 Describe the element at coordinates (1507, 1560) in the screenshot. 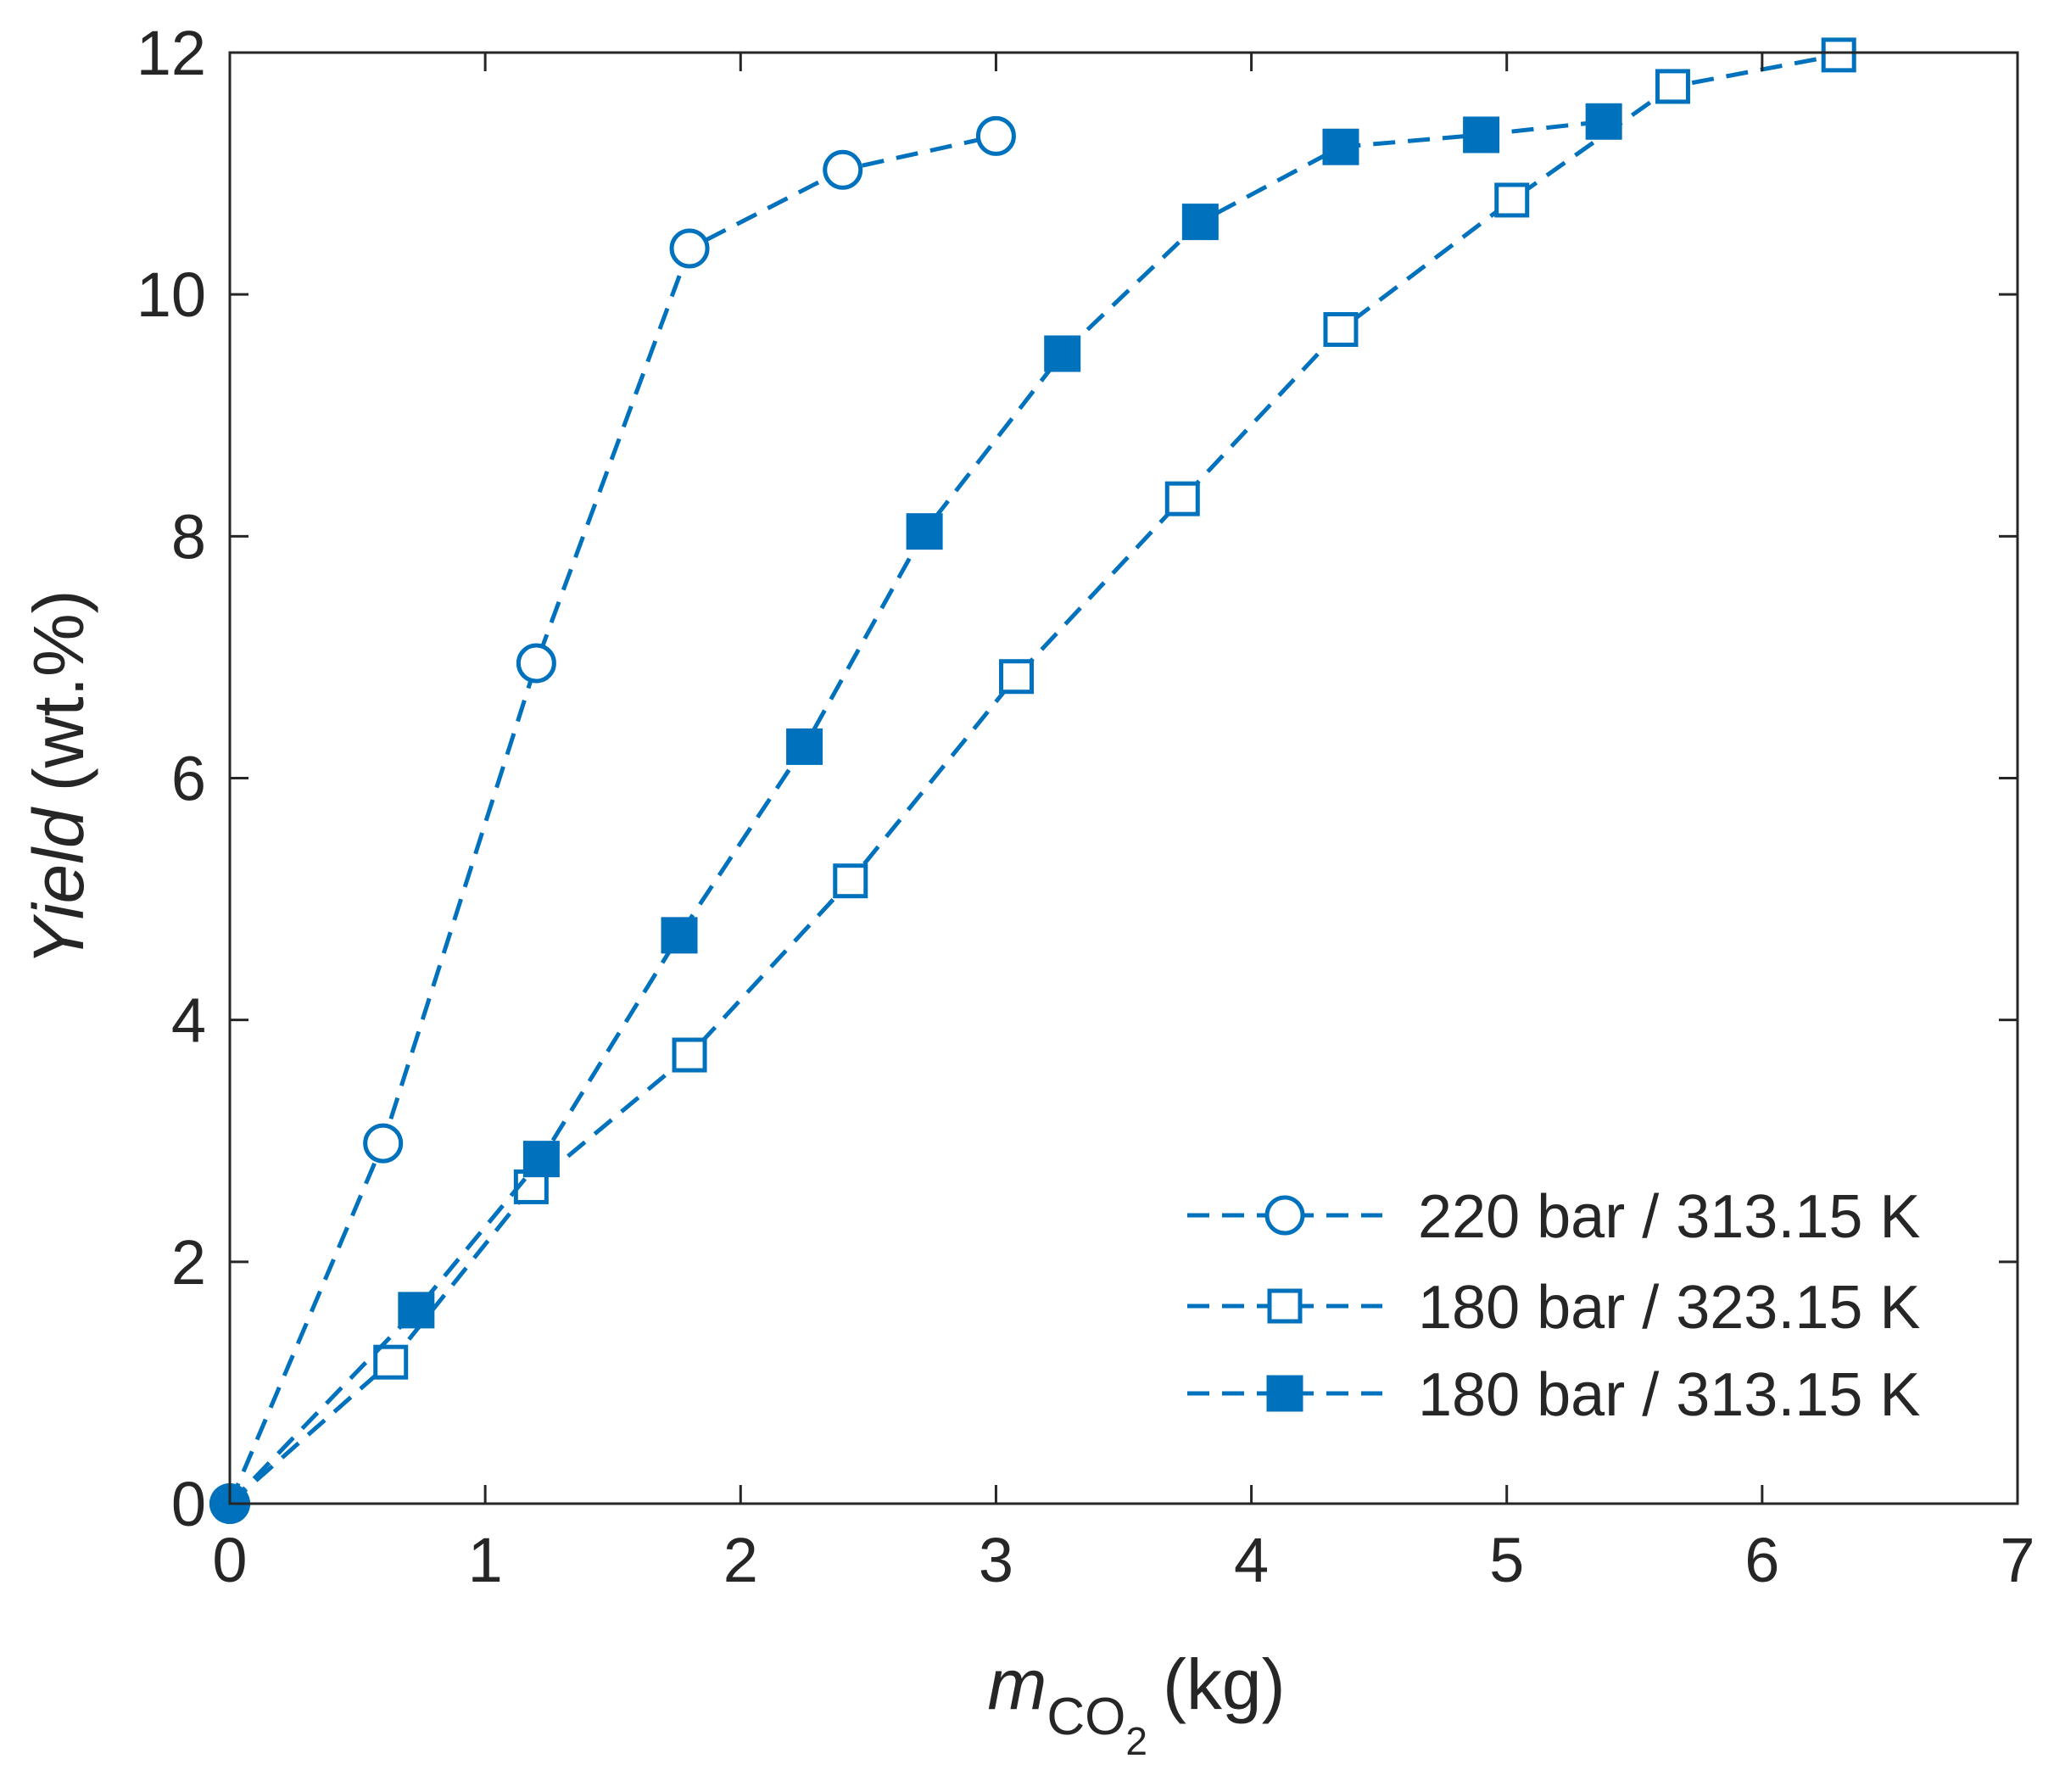

I see `x-tick-label: 5` at that location.